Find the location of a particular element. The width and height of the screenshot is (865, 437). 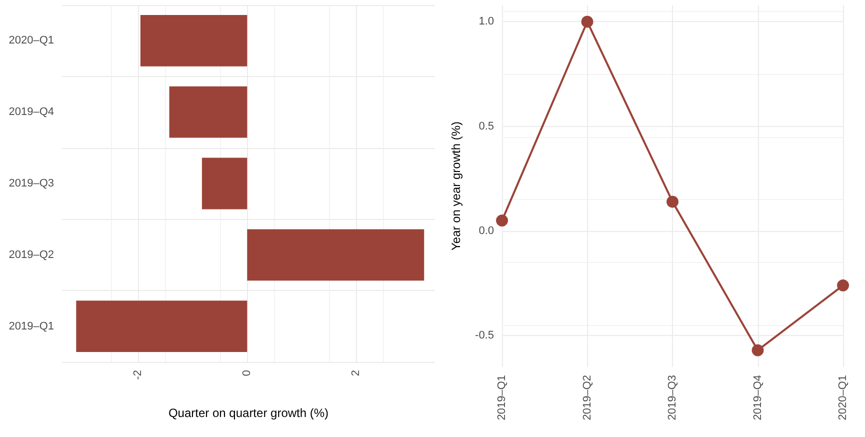

y-tick-label: 2020–Q1 is located at coordinates (31, 40).